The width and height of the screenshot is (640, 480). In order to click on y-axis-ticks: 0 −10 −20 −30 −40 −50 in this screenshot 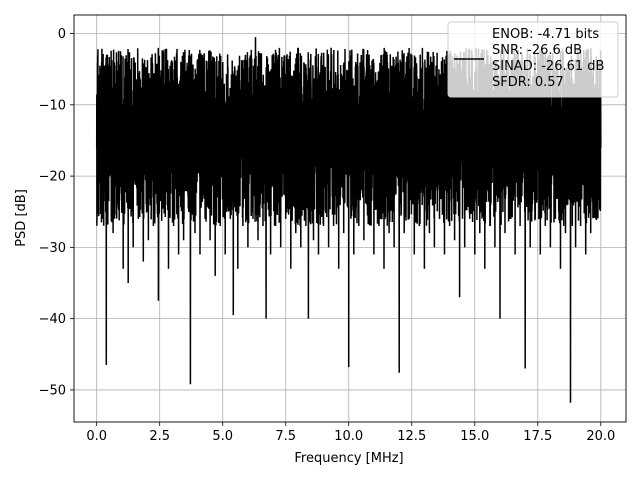, I will do `click(56, 212)`.